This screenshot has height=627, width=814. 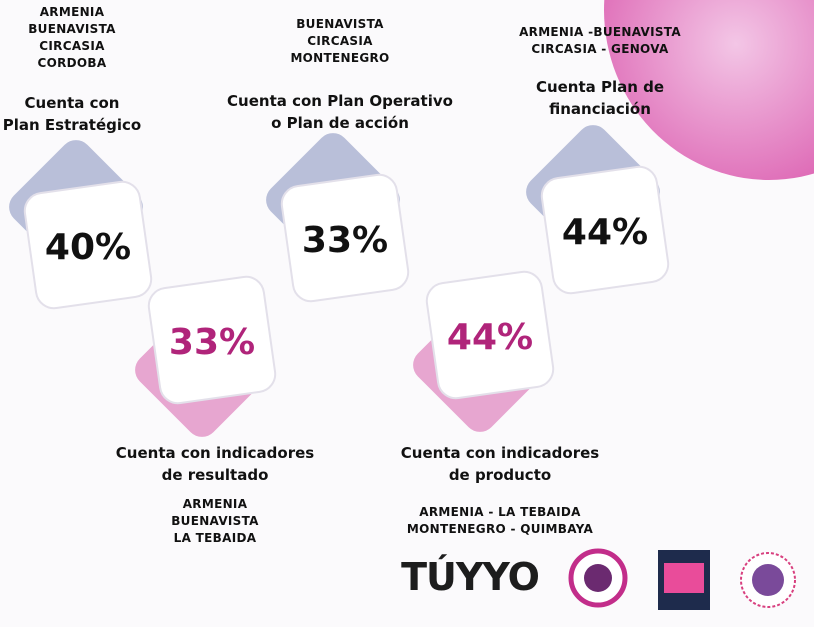 What do you see at coordinates (101, 38) in the screenshot?
I see `municipalities: ARMENIA BUENAVISTA CIRCASIA CORDOBA` at bounding box center [101, 38].